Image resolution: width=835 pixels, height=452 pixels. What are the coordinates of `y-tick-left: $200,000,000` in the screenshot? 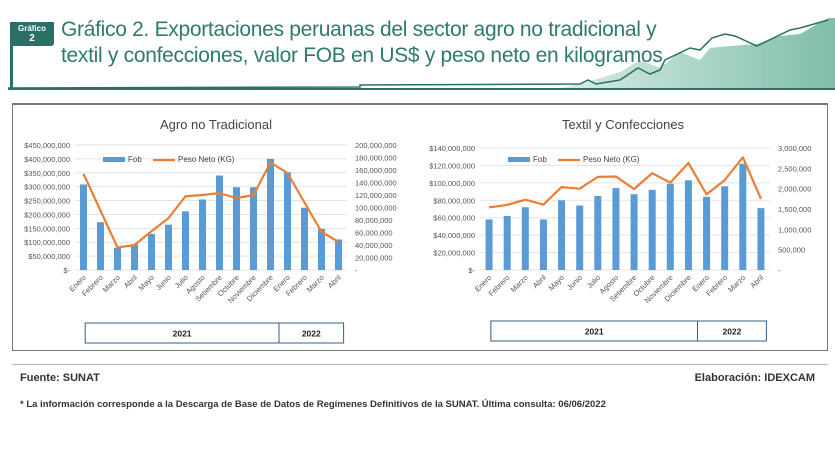 It's located at (47, 214).